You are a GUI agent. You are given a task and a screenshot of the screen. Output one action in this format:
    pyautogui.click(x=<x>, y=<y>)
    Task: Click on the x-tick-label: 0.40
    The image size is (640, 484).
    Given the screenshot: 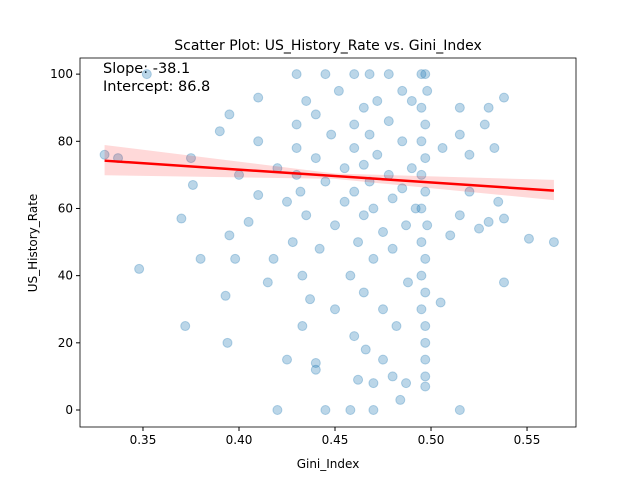 What is the action you would take?
    pyautogui.click(x=239, y=440)
    